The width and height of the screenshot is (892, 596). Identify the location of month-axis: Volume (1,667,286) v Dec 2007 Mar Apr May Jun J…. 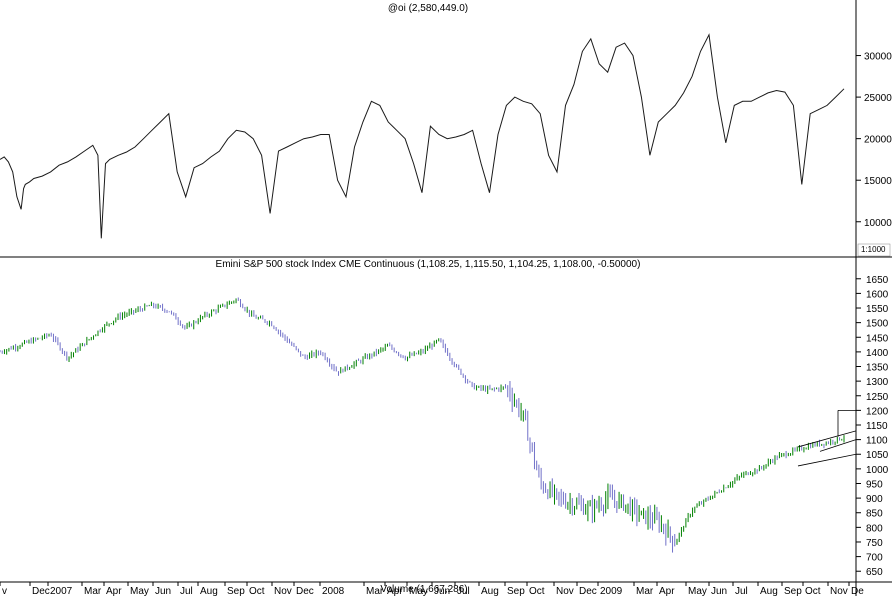
(432, 589).